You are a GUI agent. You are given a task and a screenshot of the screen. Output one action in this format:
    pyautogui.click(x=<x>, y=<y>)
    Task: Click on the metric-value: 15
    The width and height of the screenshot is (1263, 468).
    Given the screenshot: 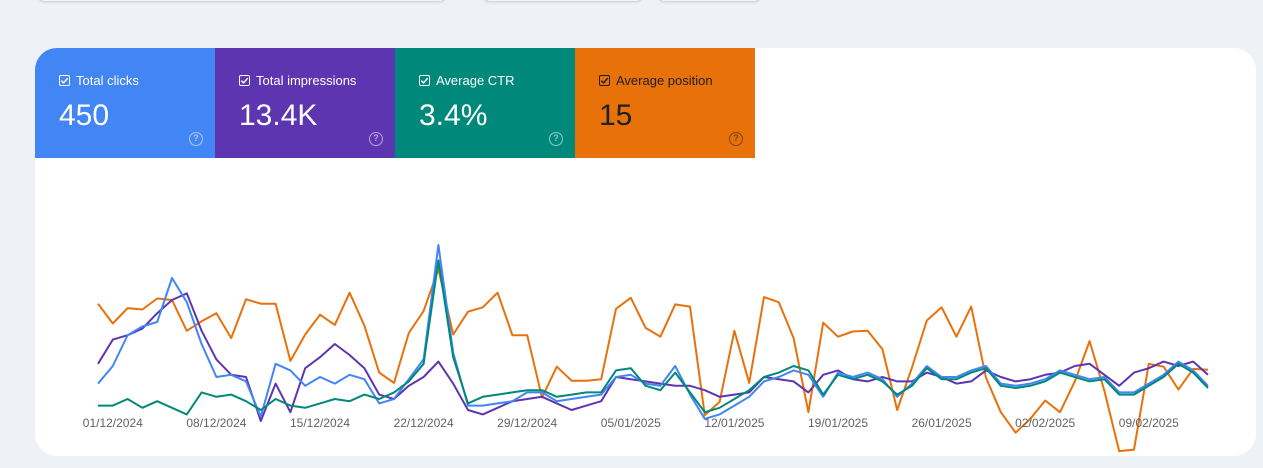 What is the action you would take?
    pyautogui.click(x=616, y=115)
    